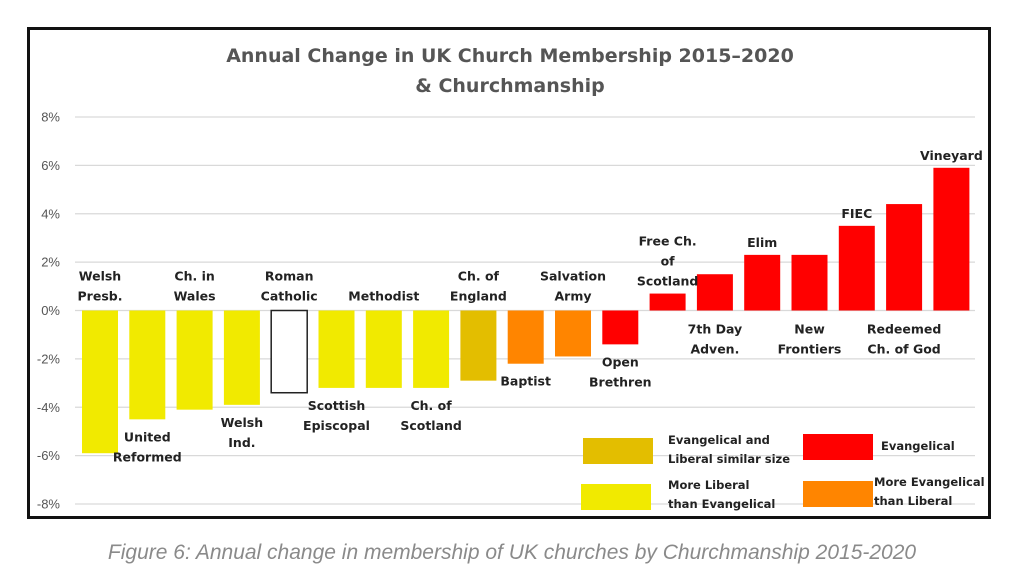  I want to click on bar-label: Elim, so click(762, 242).